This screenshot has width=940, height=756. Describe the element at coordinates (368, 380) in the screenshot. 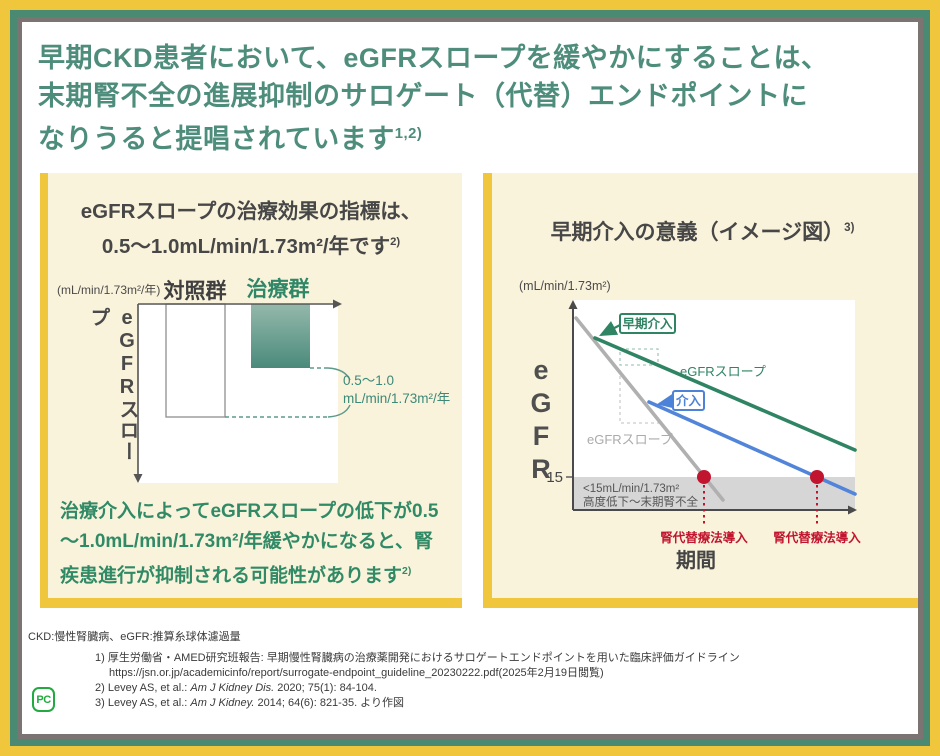

I see `measure-value-line1: 0.5～1.0` at that location.